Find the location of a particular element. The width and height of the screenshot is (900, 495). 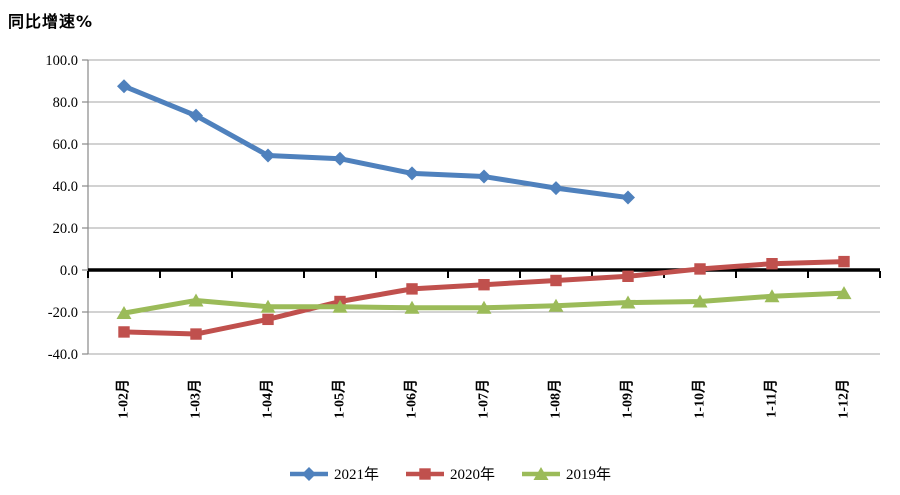

series-line is located at coordinates (376, 142).